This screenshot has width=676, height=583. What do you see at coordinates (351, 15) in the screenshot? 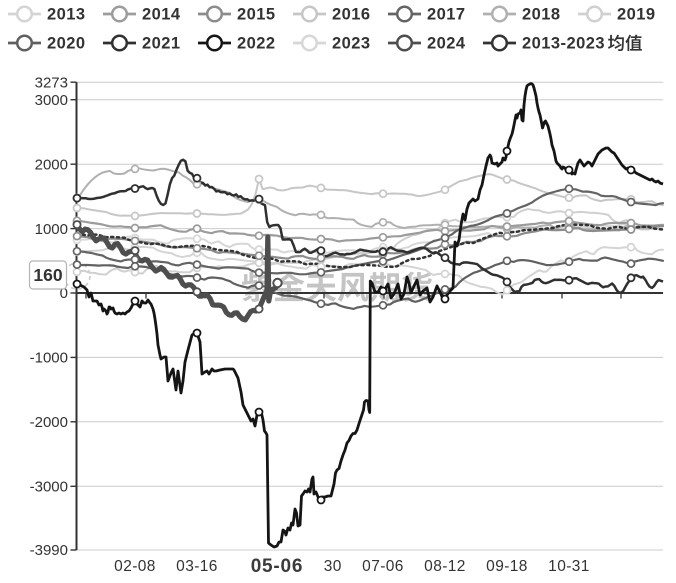
I see `svg-text: 2016` at bounding box center [351, 15].